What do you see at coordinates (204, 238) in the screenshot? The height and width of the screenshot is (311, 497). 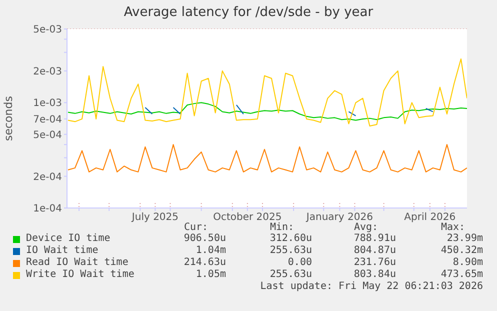 I see `text: 906.50u` at bounding box center [204, 238].